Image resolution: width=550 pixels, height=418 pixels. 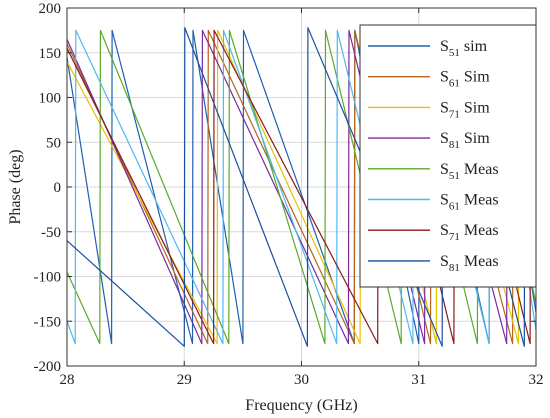 I want to click on legend-entry: S61 Meas, so click(x=469, y=202).